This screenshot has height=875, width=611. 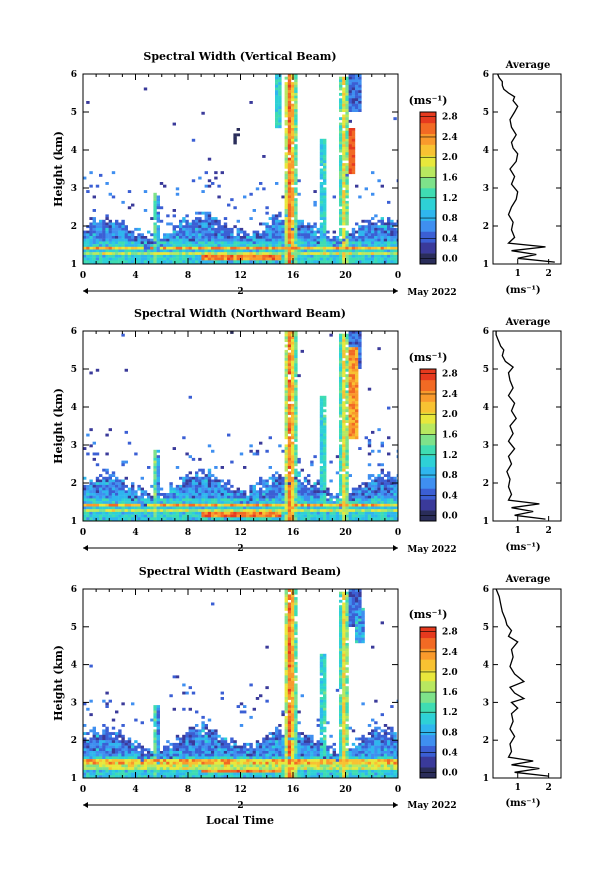 I want to click on y-tick-label: 2, so click(x=74, y=484).